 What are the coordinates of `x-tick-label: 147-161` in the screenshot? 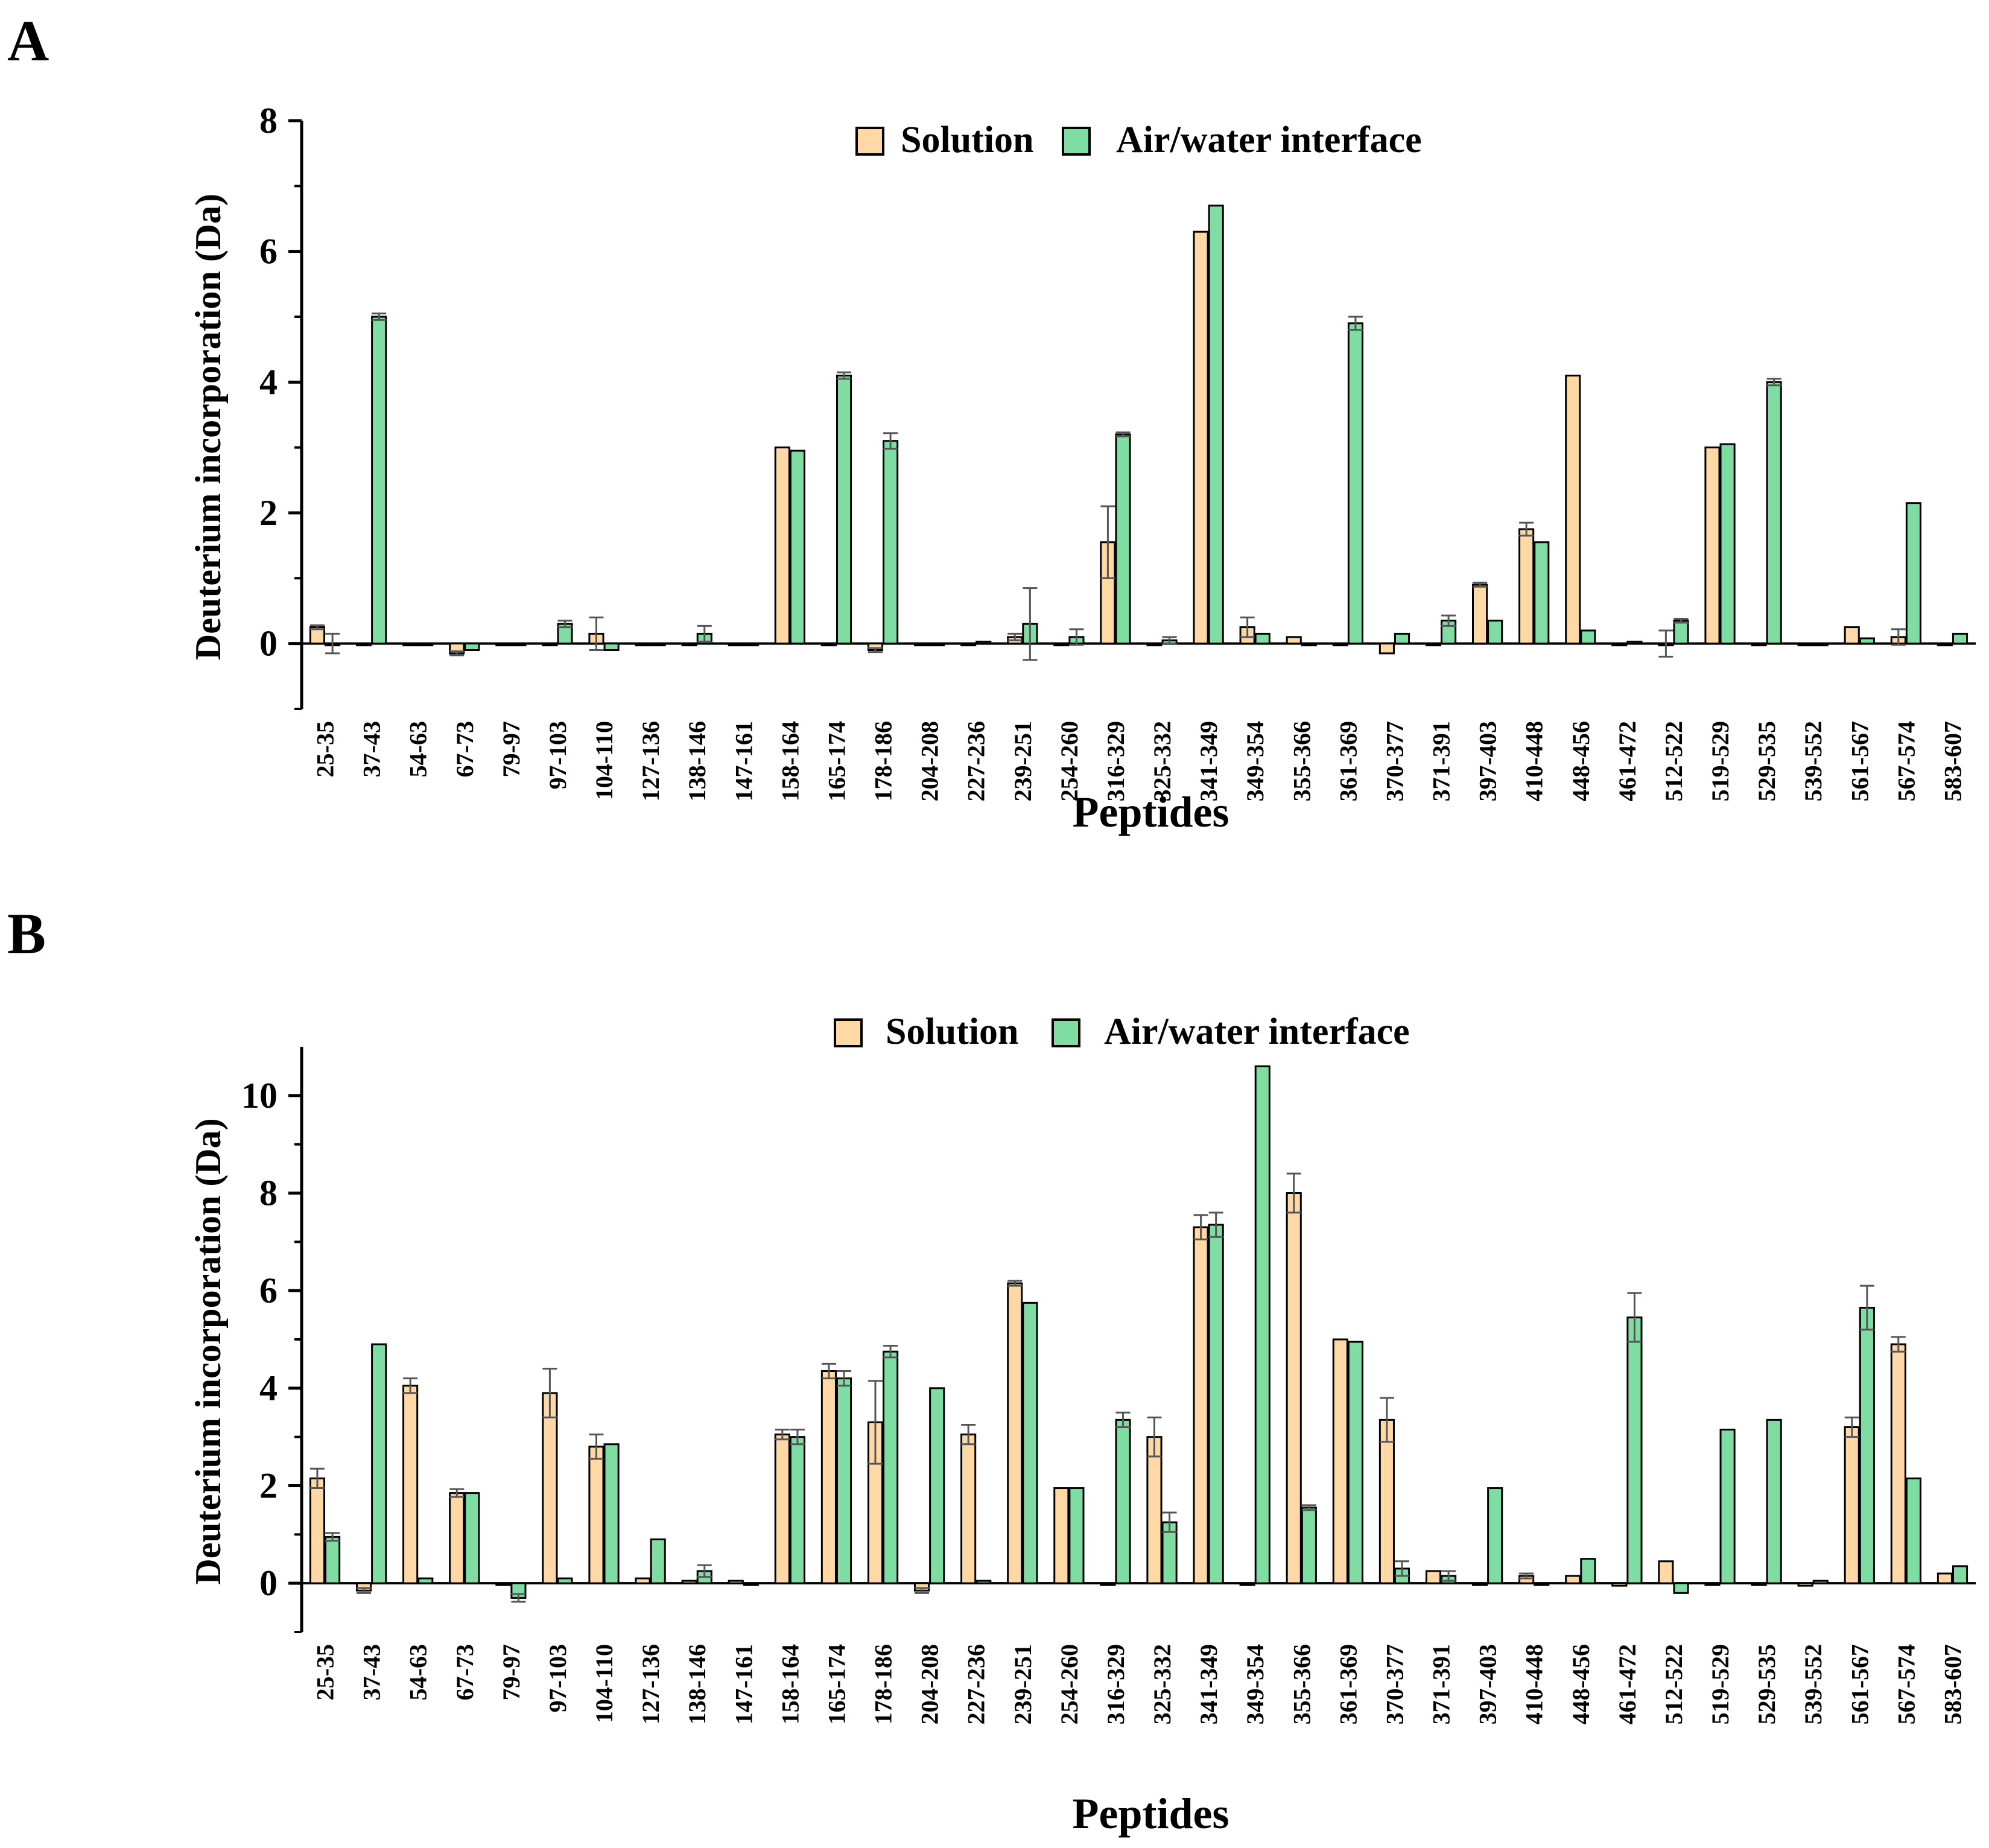 It's located at (743, 1684).